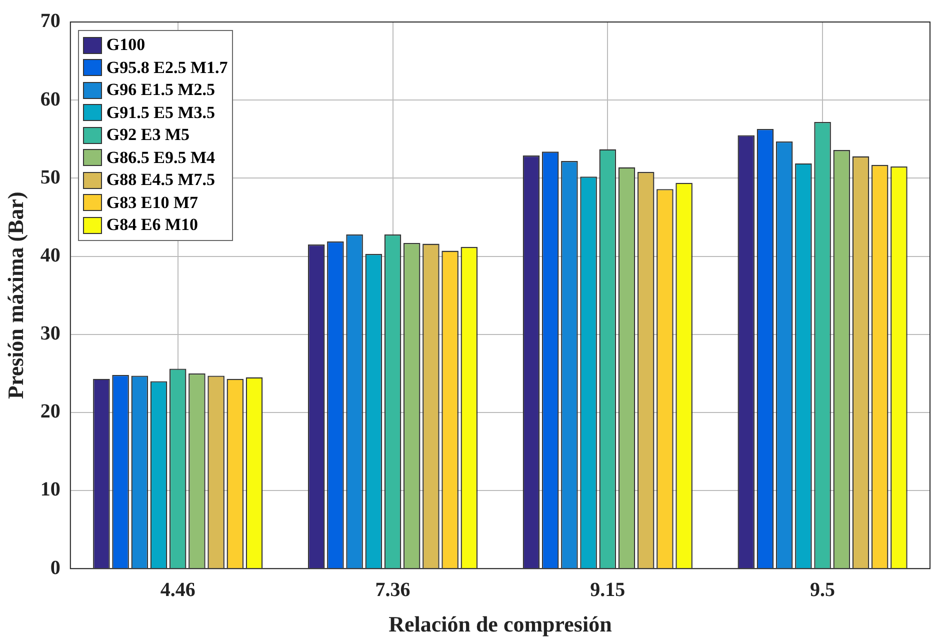 The width and height of the screenshot is (938, 639). Describe the element at coordinates (167, 67) in the screenshot. I see `legend-label: G95.8 E2.5 M1.7` at that location.